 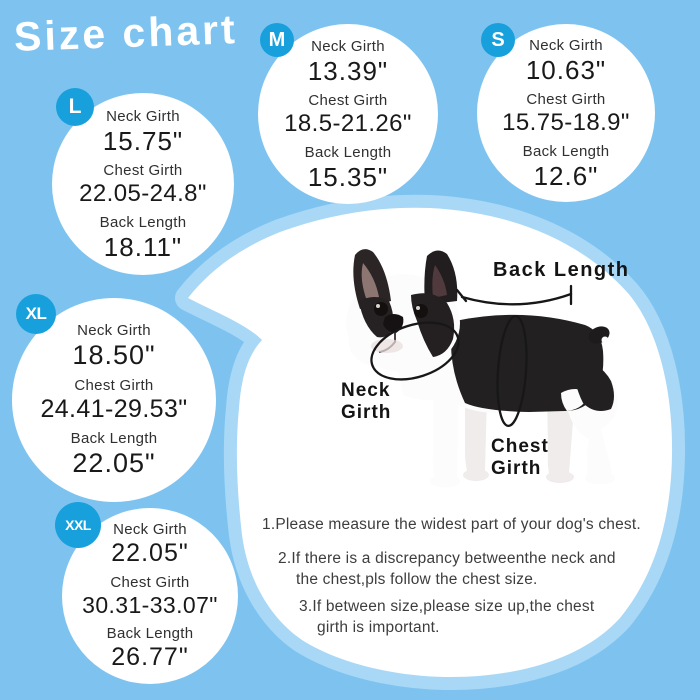 I want to click on neck-girth-value: 15.75", so click(x=143, y=140).